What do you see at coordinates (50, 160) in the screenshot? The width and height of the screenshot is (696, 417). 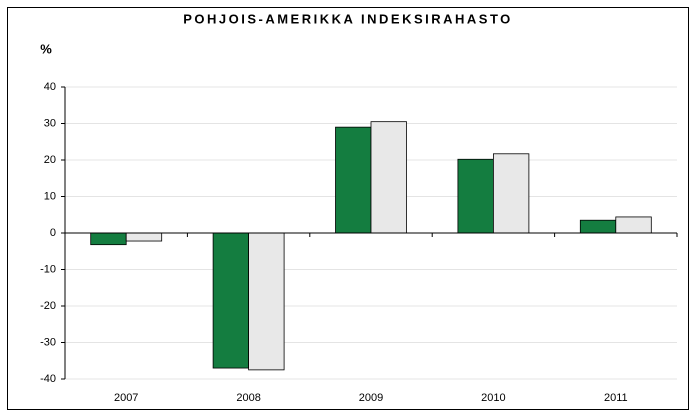 I see `y-tick-label: 20` at bounding box center [50, 160].